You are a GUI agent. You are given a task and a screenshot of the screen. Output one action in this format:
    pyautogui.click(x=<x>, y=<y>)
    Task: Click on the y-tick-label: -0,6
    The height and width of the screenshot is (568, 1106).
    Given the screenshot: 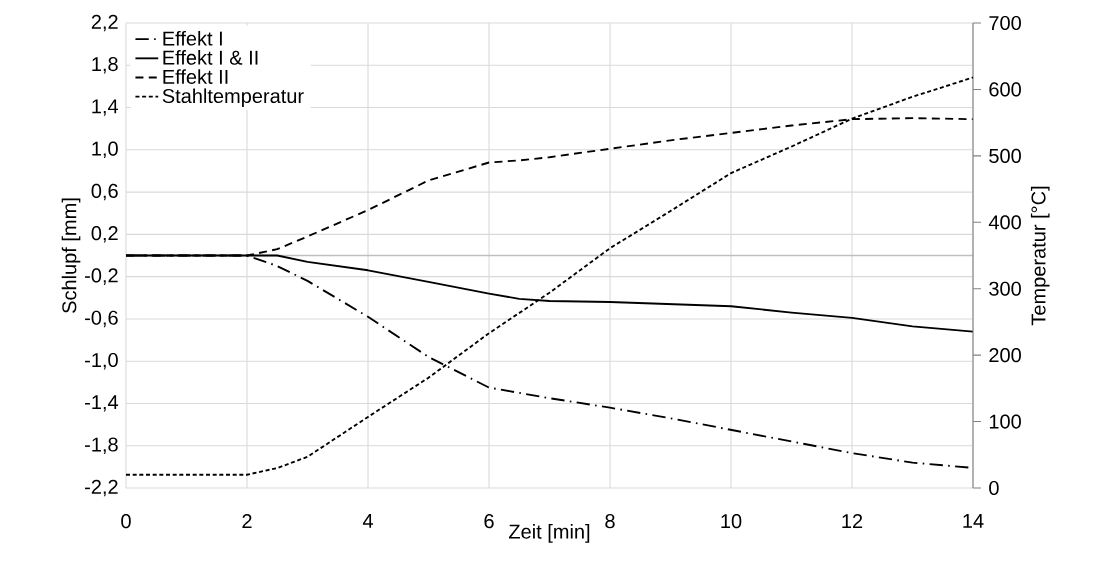 What is the action you would take?
    pyautogui.click(x=101, y=319)
    